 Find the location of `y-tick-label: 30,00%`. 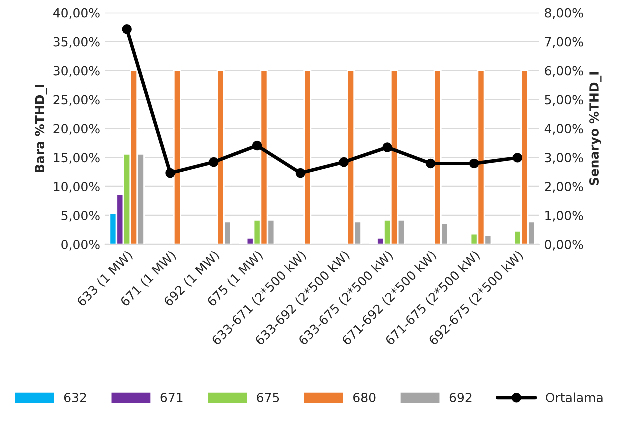

y-tick-label: 30,00% is located at coordinates (77, 71).